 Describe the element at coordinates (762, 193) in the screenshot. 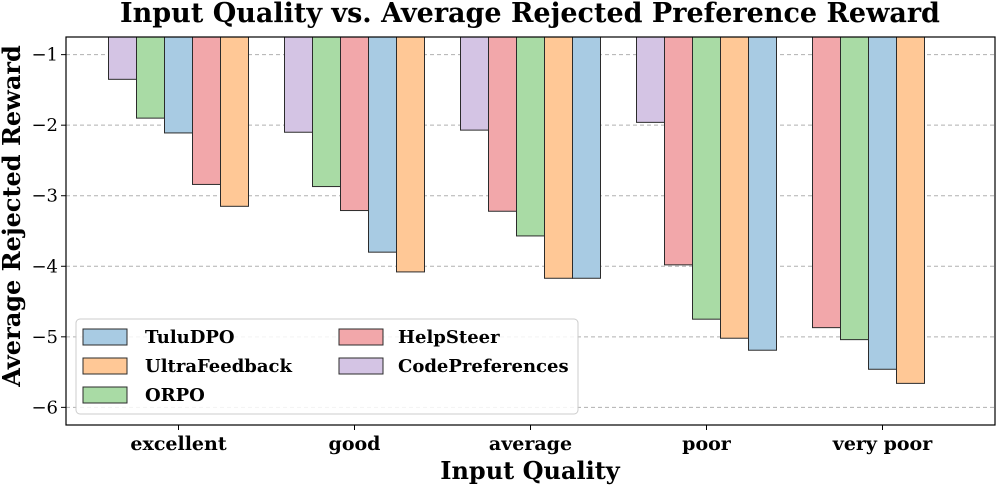

I see `bar-poor-tuludpo` at that location.